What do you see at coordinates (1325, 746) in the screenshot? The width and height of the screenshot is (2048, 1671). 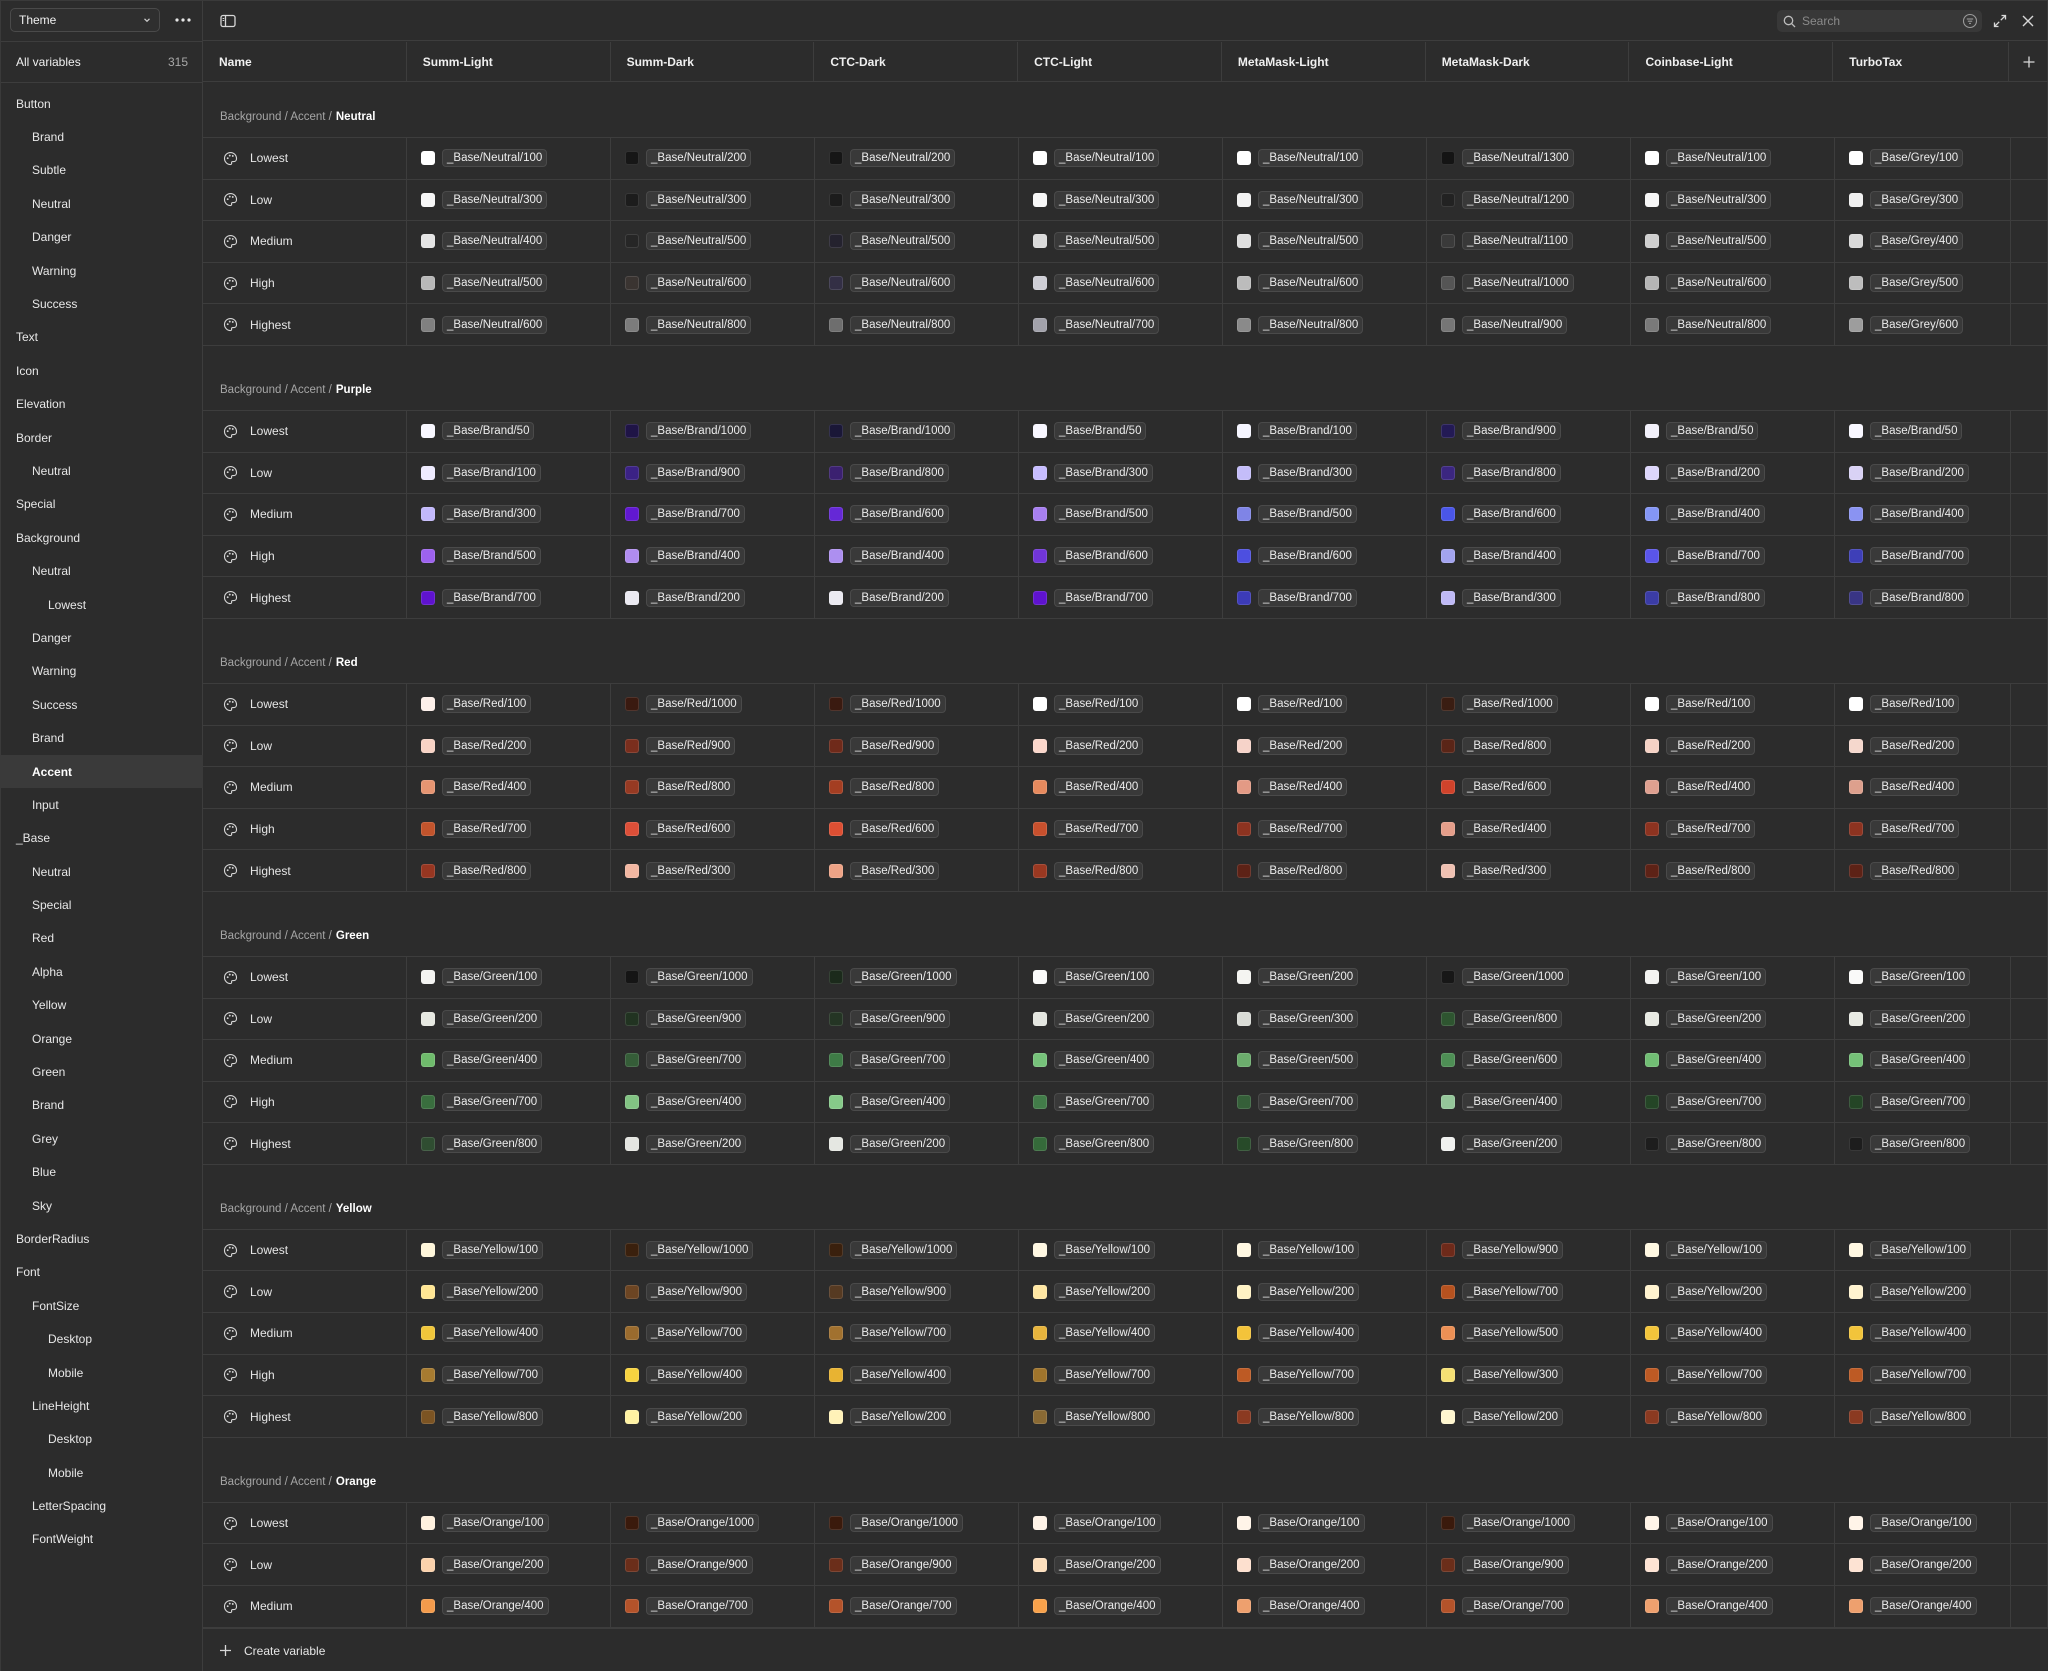 I see `variable-value-cell: _Base/Red/200` at bounding box center [1325, 746].